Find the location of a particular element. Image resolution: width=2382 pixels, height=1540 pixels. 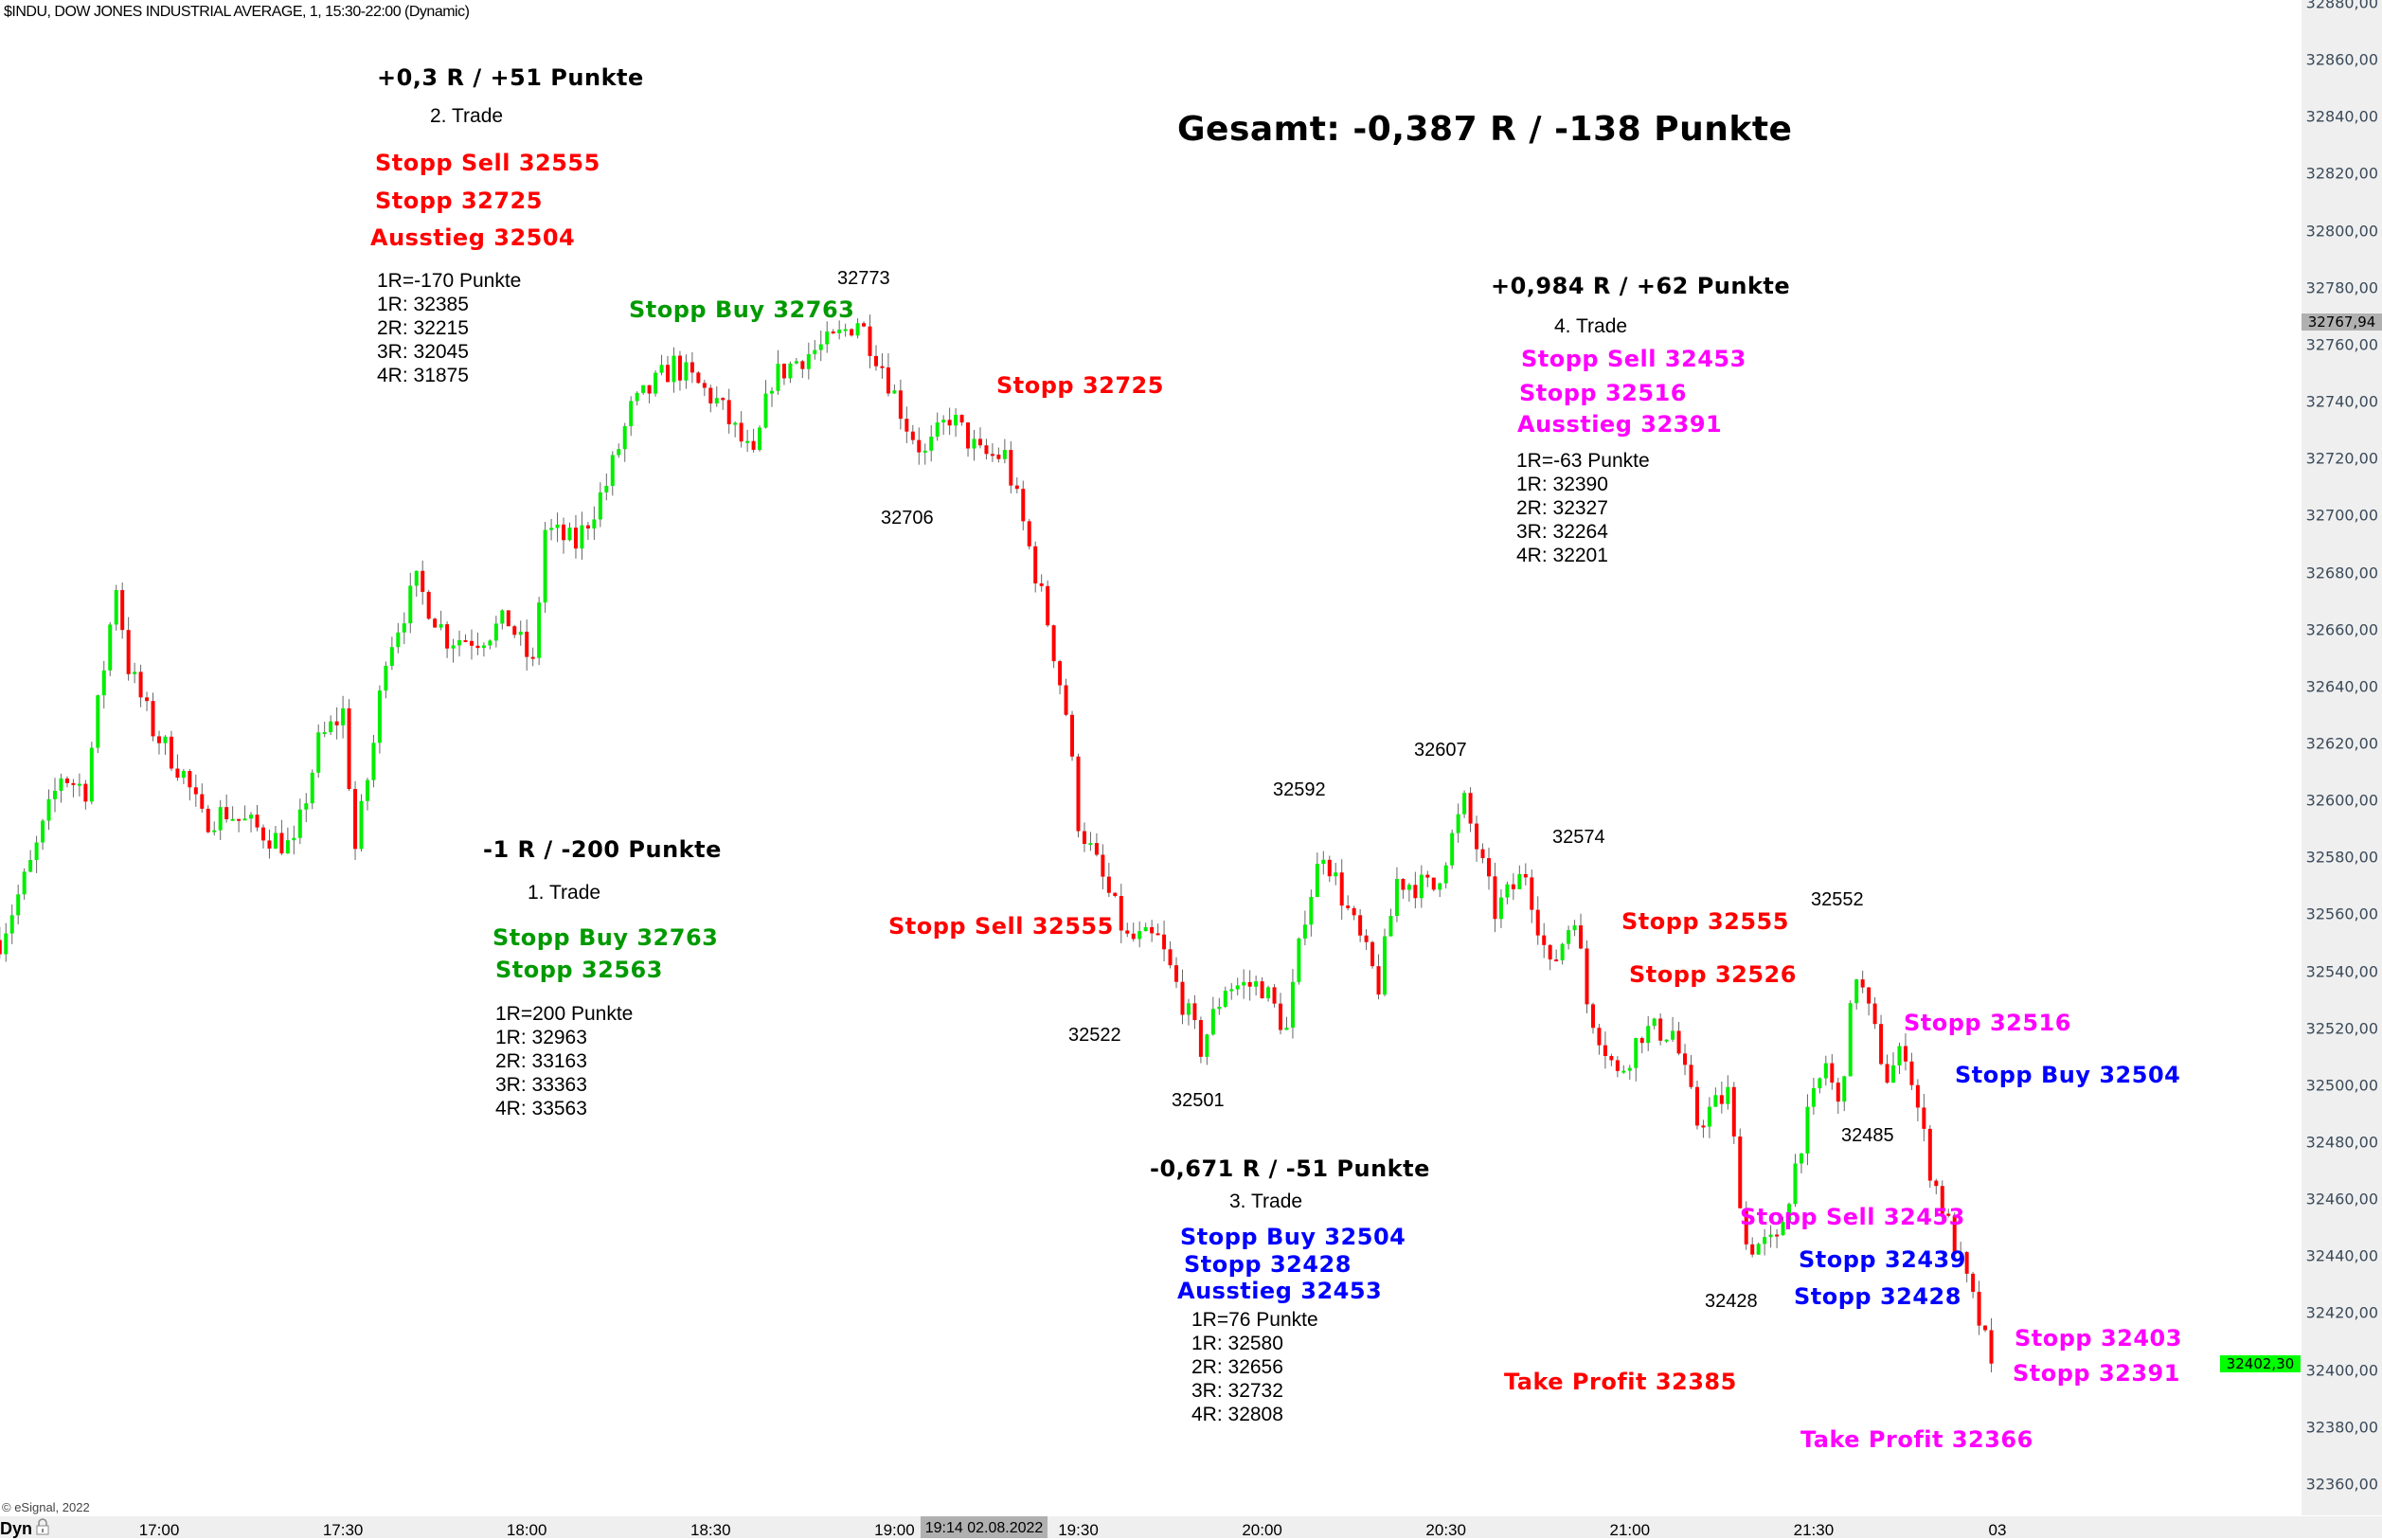

y-tick-label: 32700,00 is located at coordinates (2341, 515).